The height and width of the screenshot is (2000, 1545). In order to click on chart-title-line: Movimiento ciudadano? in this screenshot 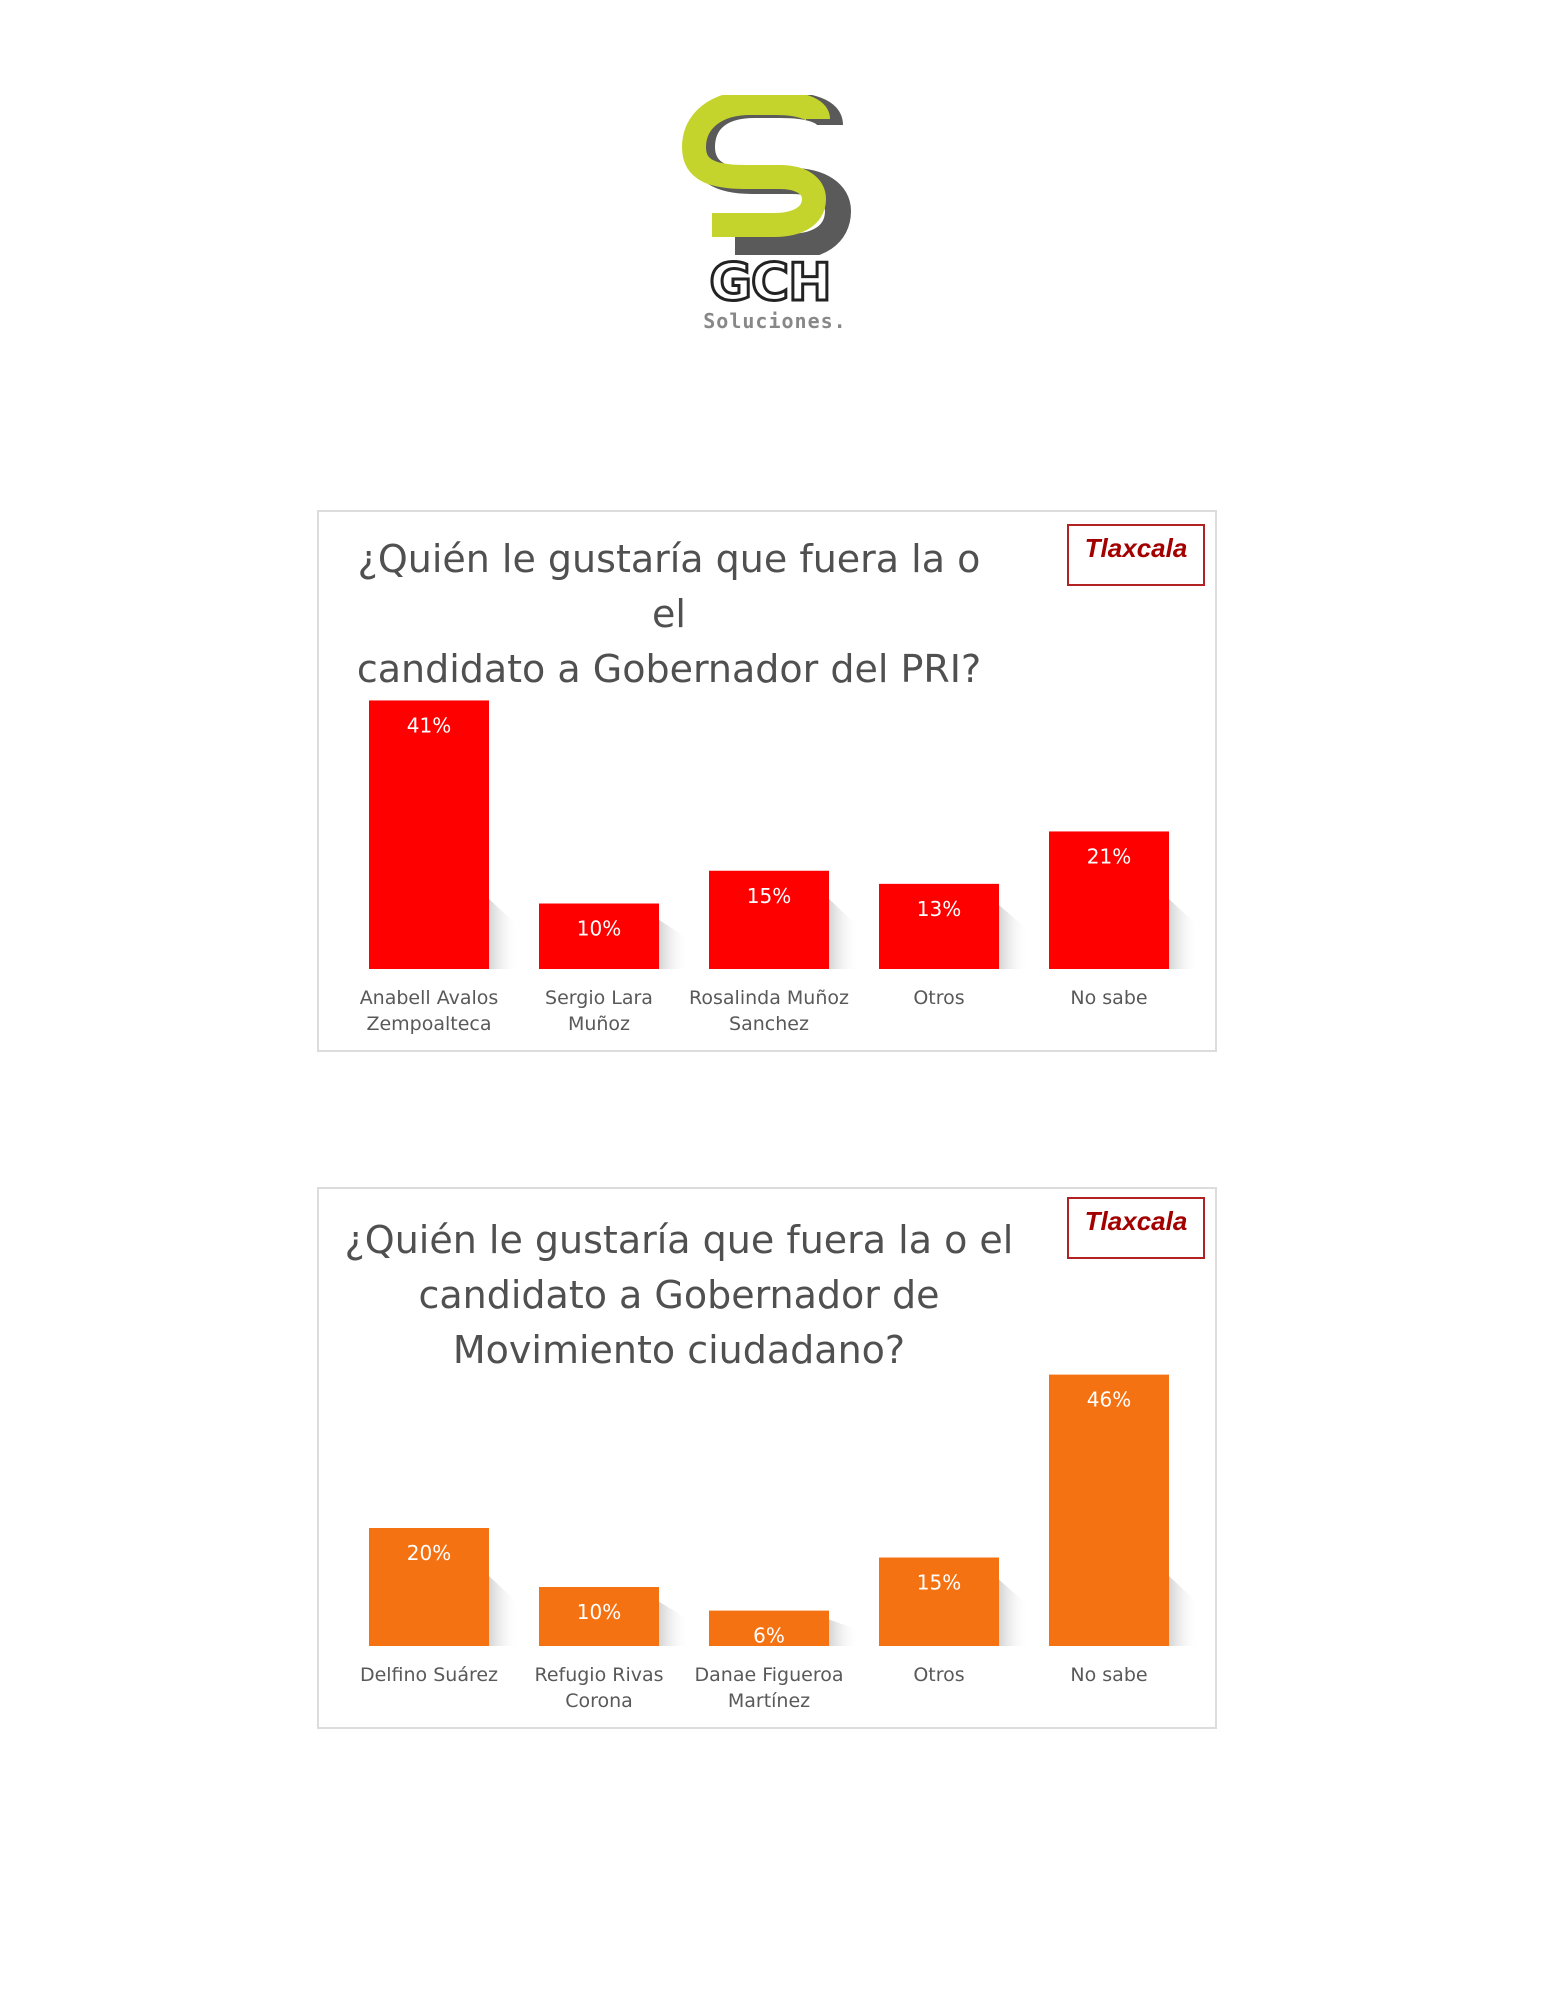, I will do `click(679, 1350)`.